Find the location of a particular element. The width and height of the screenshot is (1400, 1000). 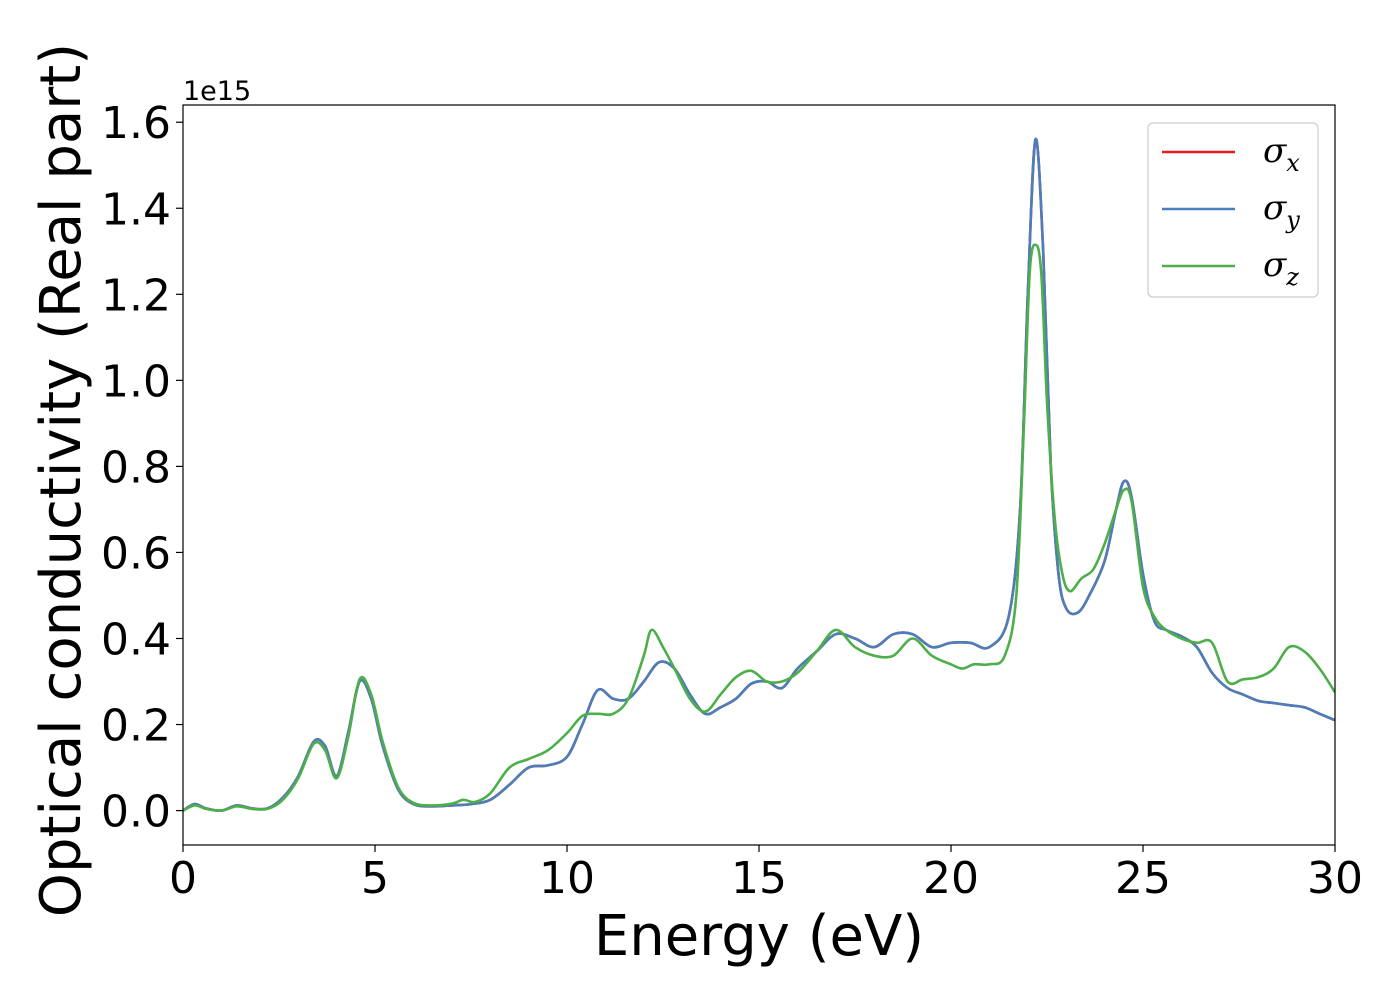

x-tick-label: 10 is located at coordinates (567, 878).